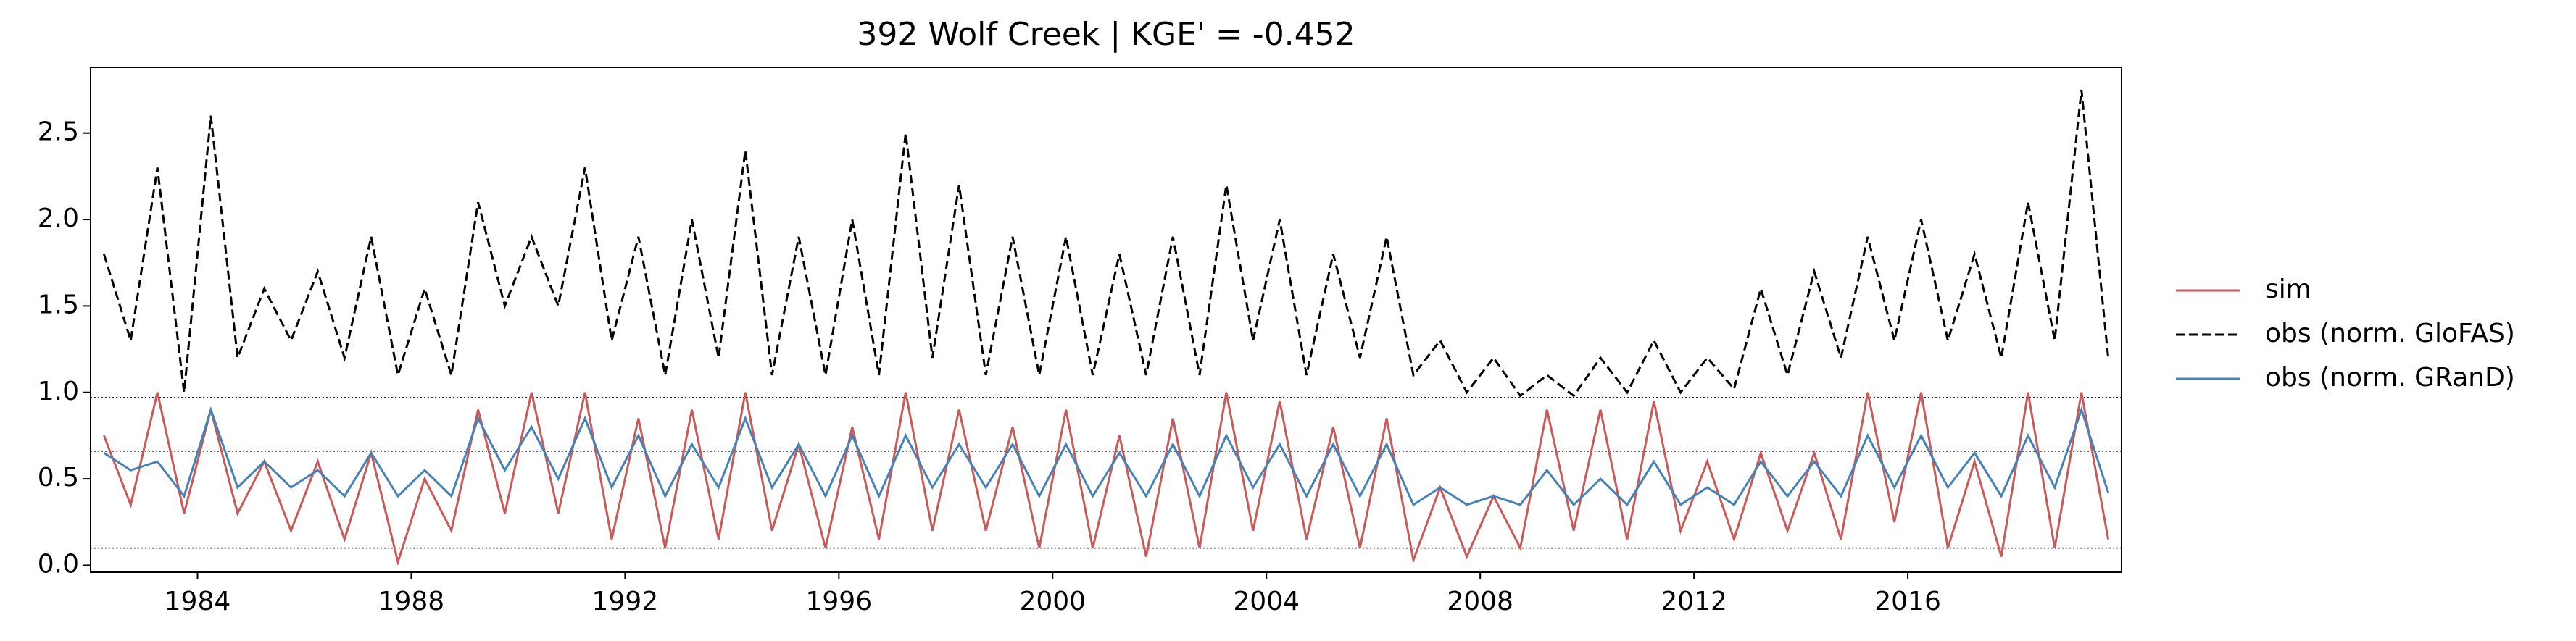  Describe the element at coordinates (58, 219) in the screenshot. I see `y-tick-label: 2.0` at that location.